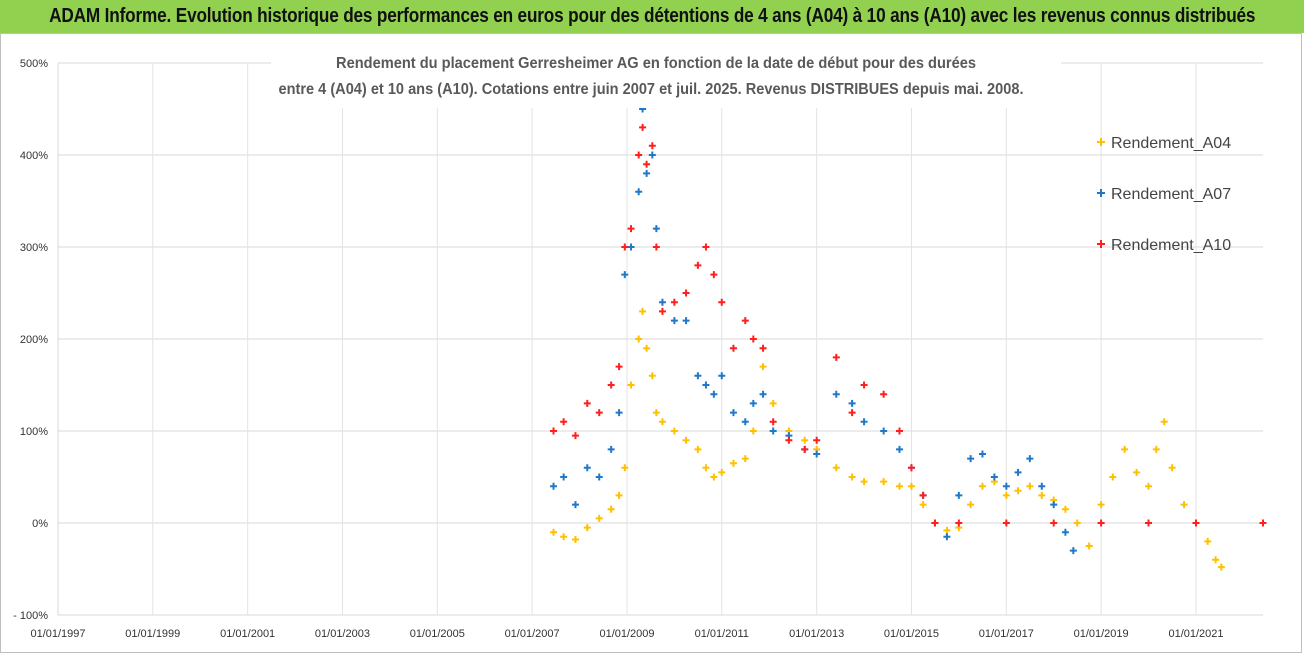 This screenshot has width=1304, height=655. What do you see at coordinates (34, 156) in the screenshot?
I see `y-tick-label: 400%` at bounding box center [34, 156].